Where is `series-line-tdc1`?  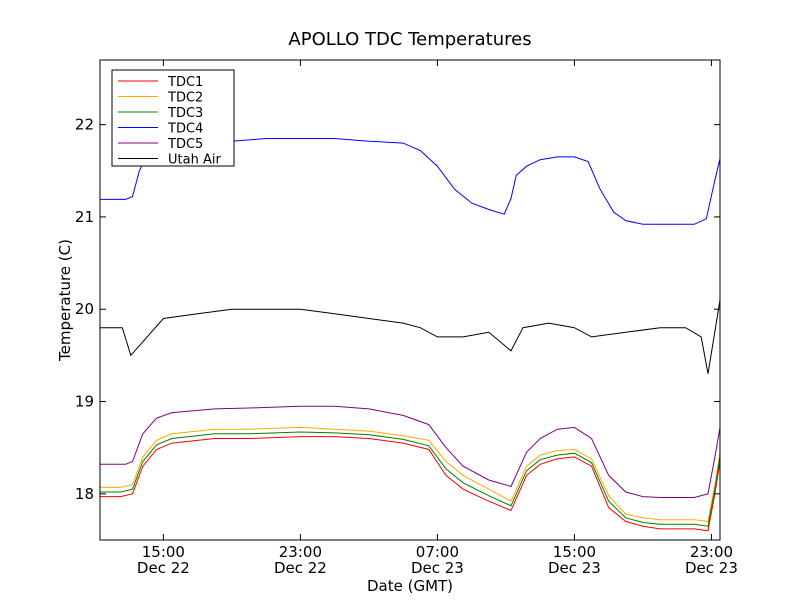 series-line-tdc1 is located at coordinates (410, 484).